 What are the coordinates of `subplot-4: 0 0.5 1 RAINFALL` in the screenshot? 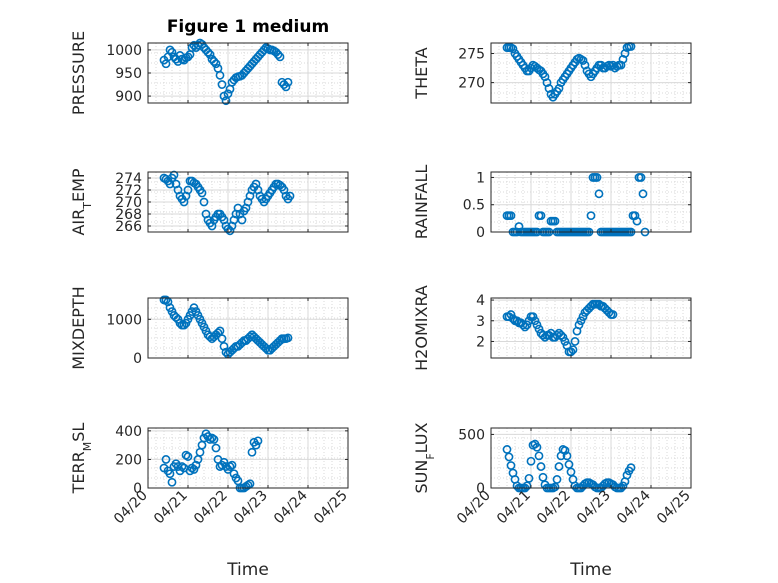 It's located at (552, 203).